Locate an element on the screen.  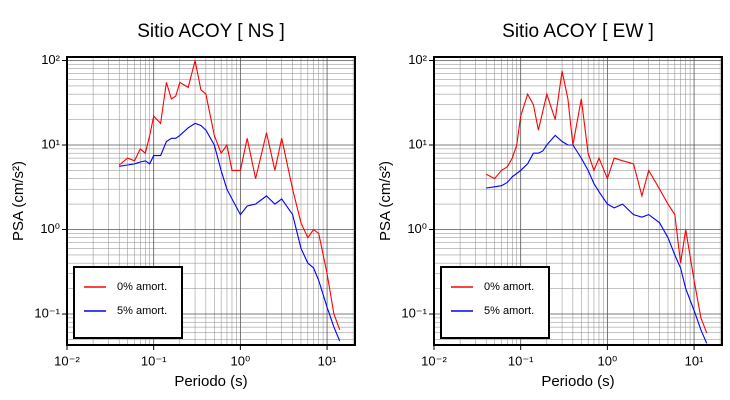
chart-title: Sitio ACOY [ NS ] is located at coordinates (210, 31).